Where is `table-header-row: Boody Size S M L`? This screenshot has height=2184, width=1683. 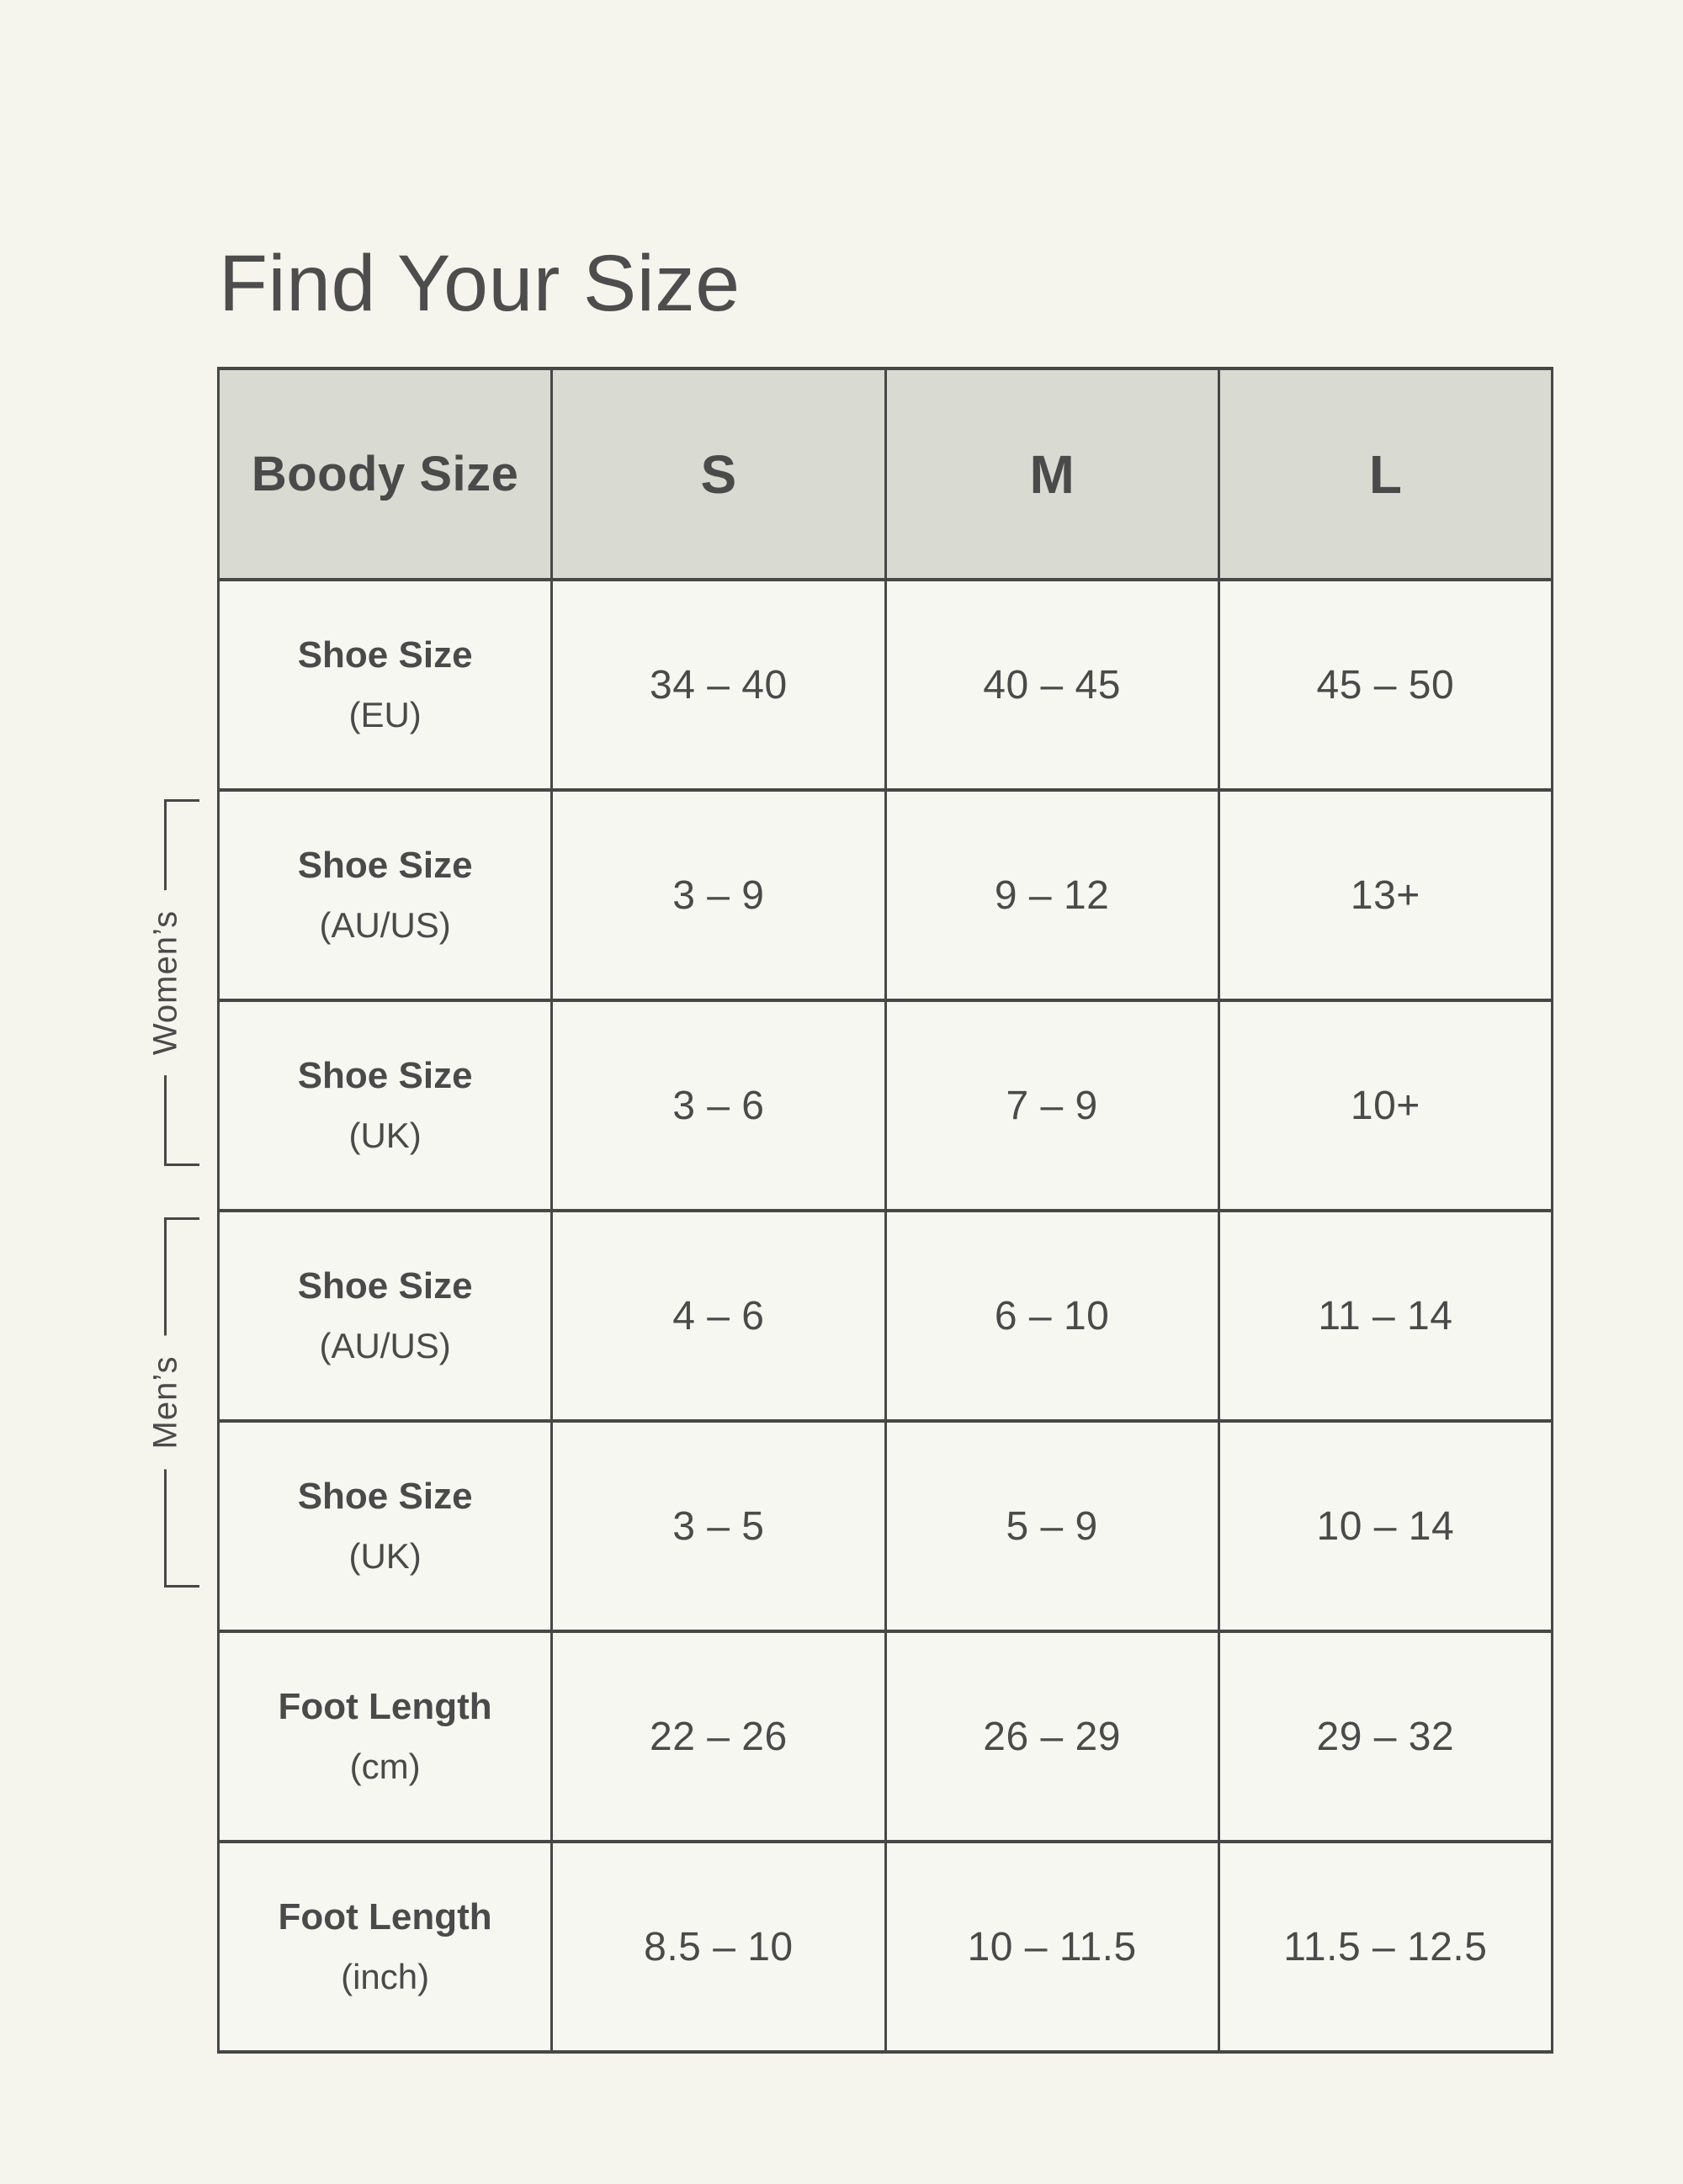
table-header-row: Boody Size S M L is located at coordinates (885, 474).